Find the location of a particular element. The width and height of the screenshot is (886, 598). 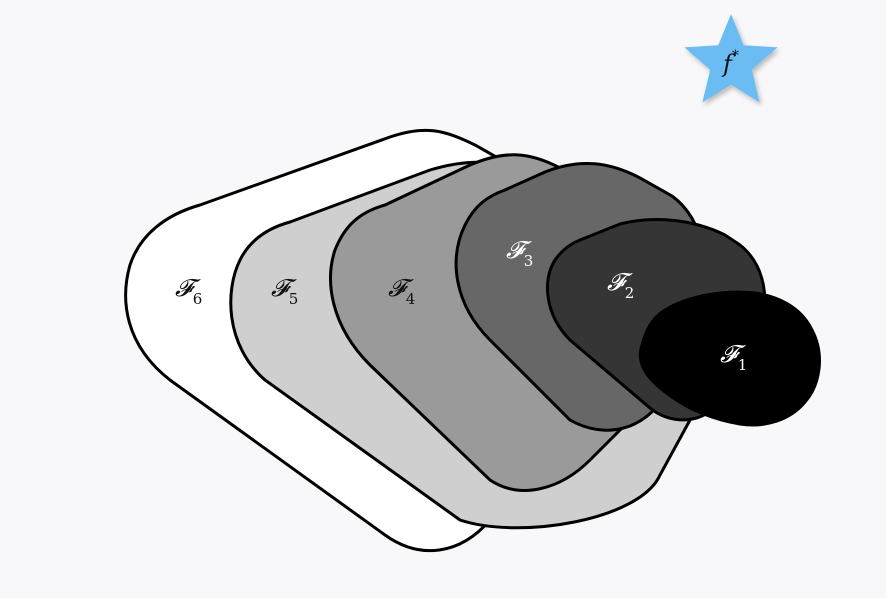

target-star: f* is located at coordinates (731, 58).